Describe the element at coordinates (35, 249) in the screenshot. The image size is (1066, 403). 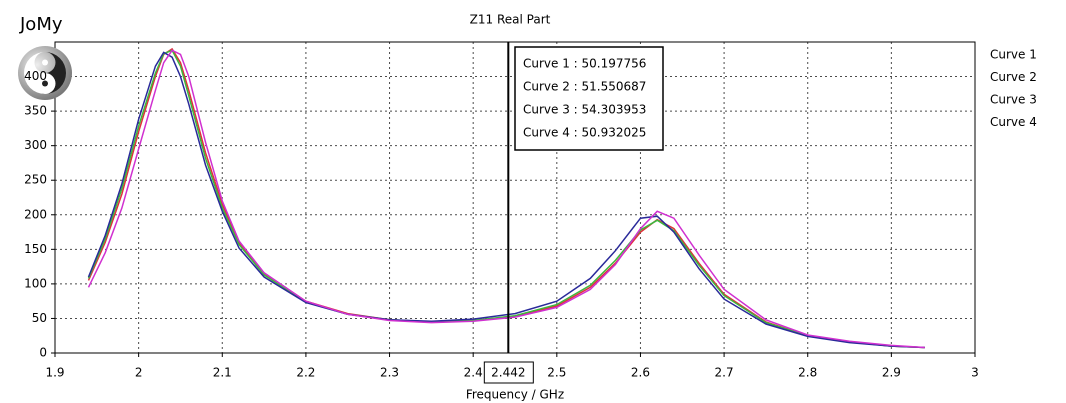
I see `y-tick-label: 150` at that location.